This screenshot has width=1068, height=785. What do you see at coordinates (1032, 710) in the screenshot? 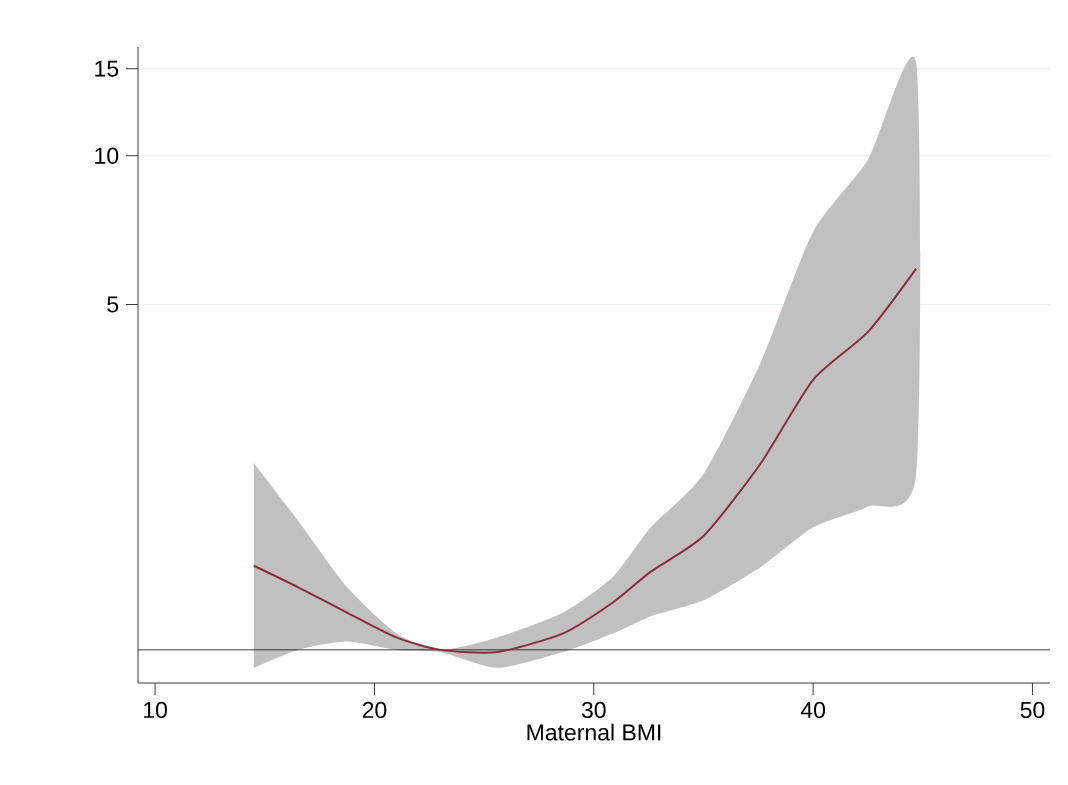
I see `x-tick-label: 50` at bounding box center [1032, 710].